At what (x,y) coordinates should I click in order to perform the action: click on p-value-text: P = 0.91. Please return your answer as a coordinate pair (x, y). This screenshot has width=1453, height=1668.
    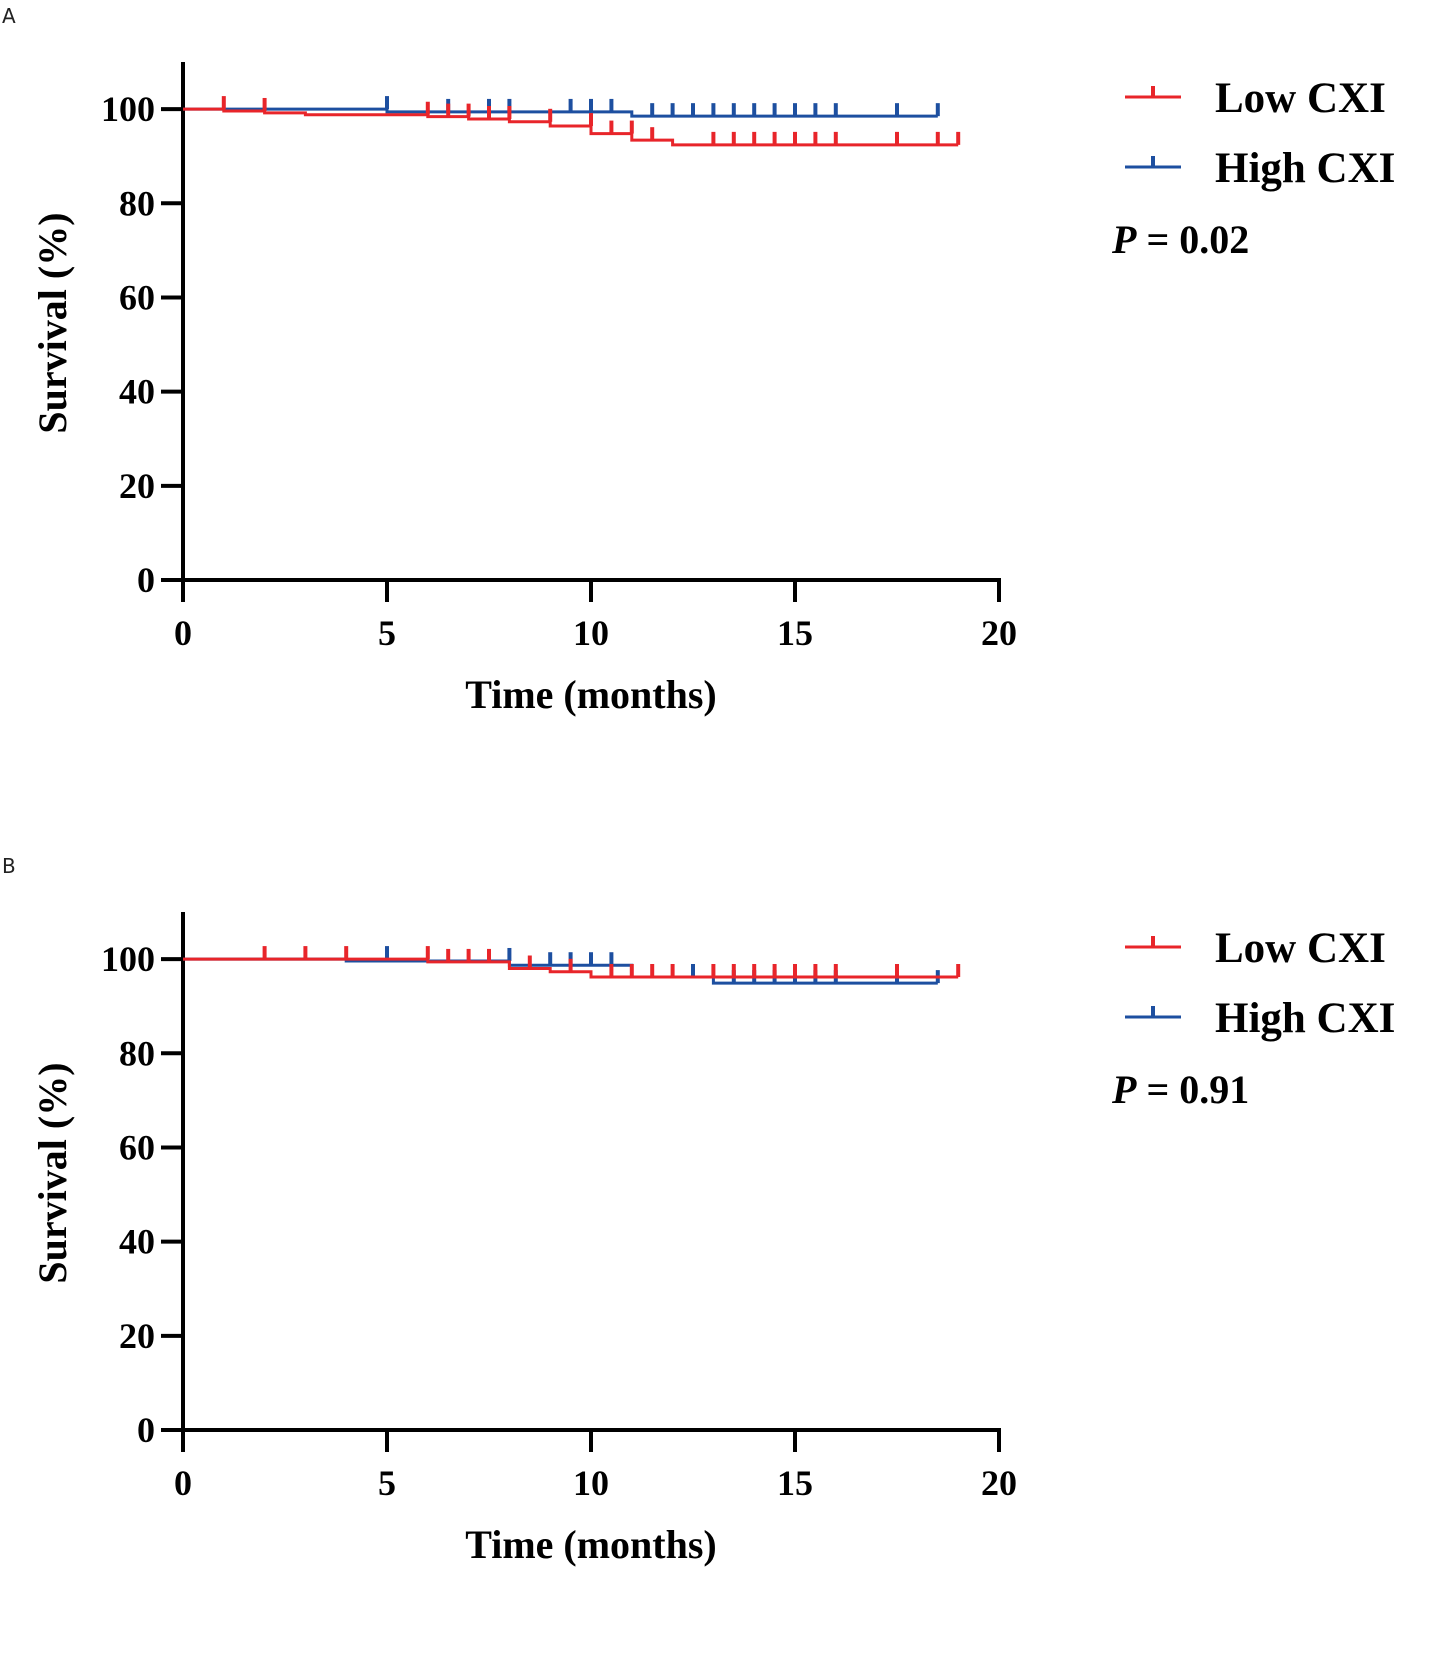
    Looking at the image, I should click on (1180, 1089).